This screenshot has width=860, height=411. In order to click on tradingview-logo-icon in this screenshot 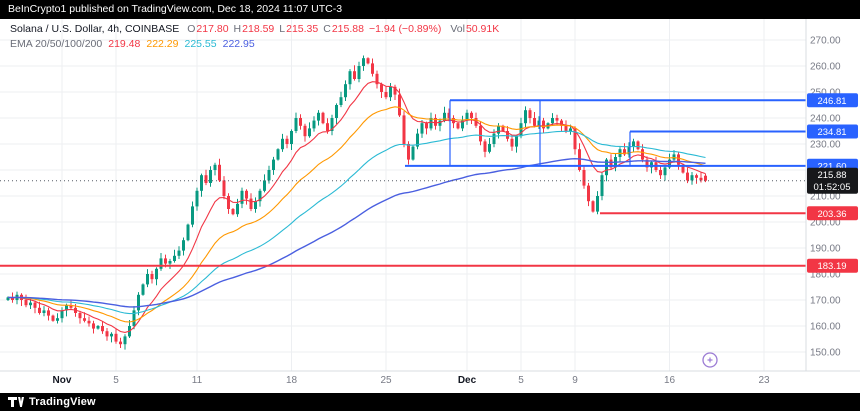, I will do `click(16, 402)`.